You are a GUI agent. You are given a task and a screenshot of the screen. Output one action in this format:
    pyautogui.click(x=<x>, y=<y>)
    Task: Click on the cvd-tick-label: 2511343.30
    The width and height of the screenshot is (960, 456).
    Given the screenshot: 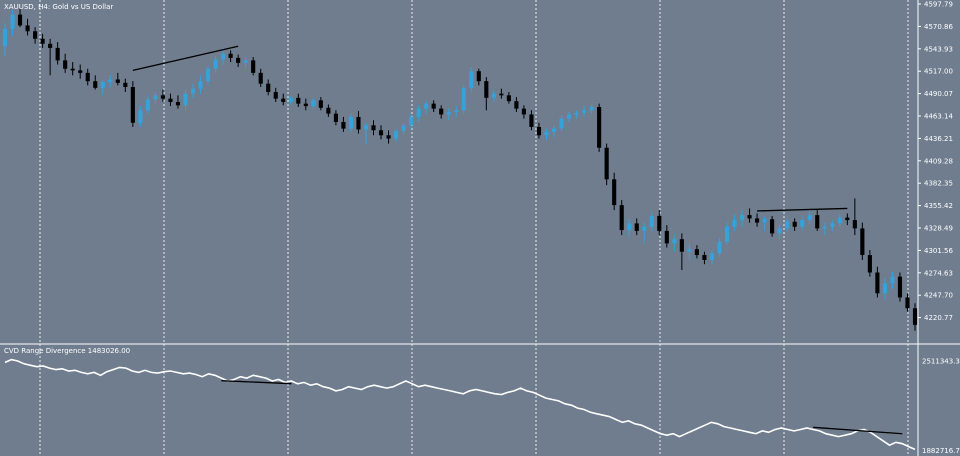 What is the action you would take?
    pyautogui.click(x=941, y=361)
    